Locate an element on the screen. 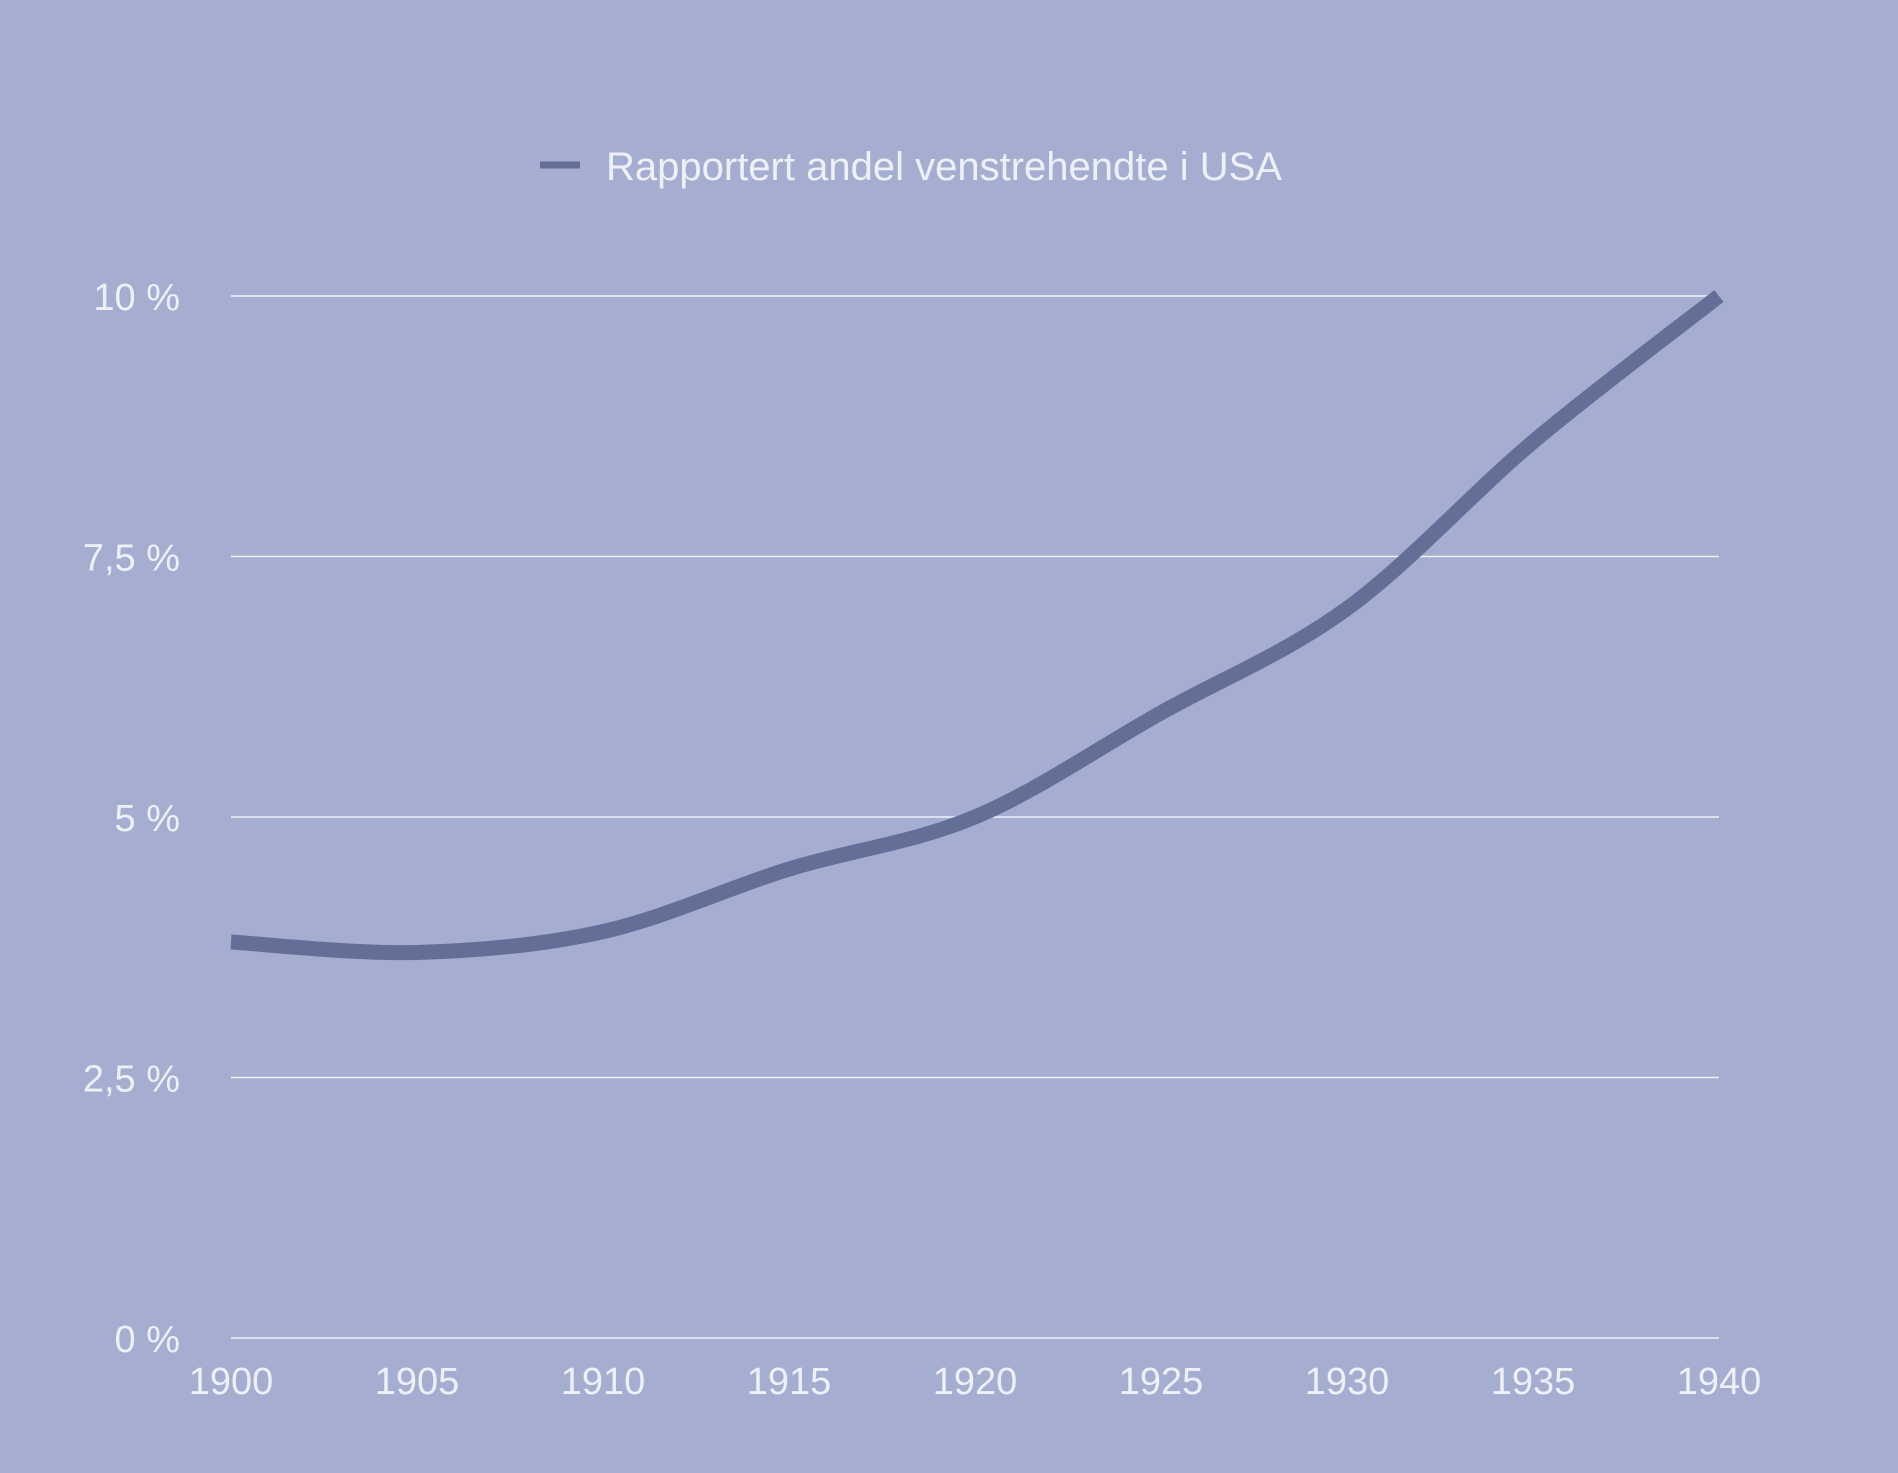 This screenshot has width=1898, height=1473. x-tick-label: 1905 is located at coordinates (417, 1382).